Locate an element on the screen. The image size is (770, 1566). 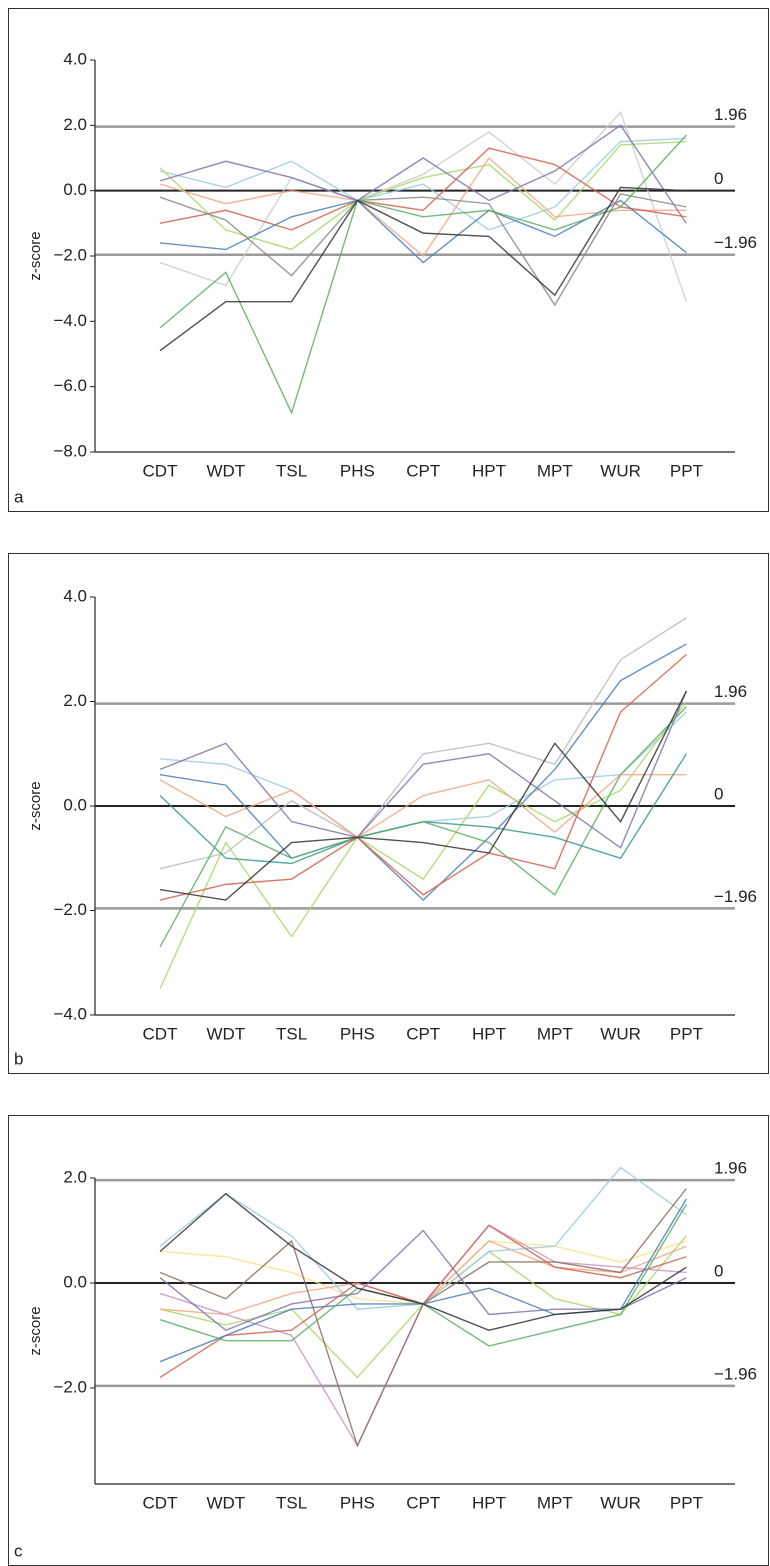
panel-label: a is located at coordinates (19, 496).